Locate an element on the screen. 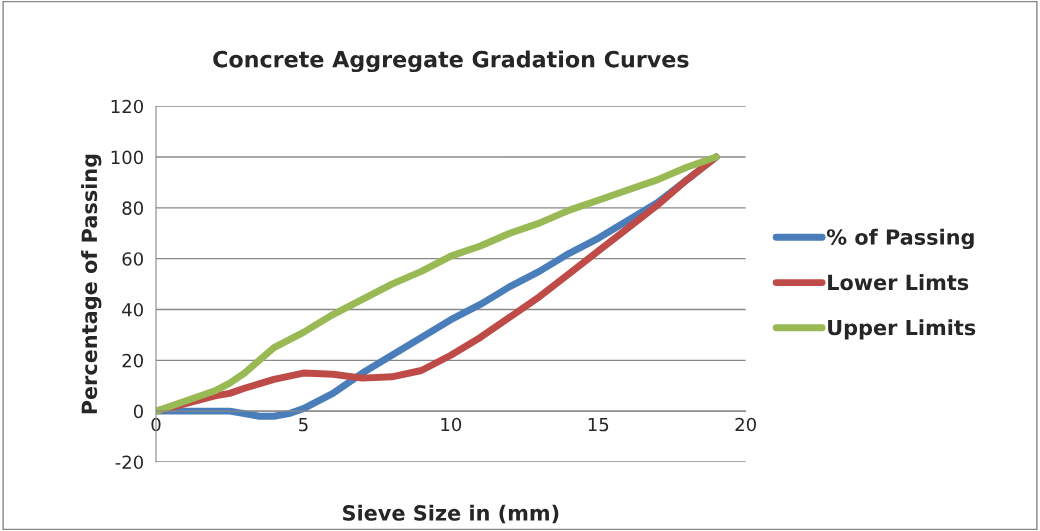 Image resolution: width=1040 pixels, height=531 pixels. x-tick-label: 10 is located at coordinates (451, 424).